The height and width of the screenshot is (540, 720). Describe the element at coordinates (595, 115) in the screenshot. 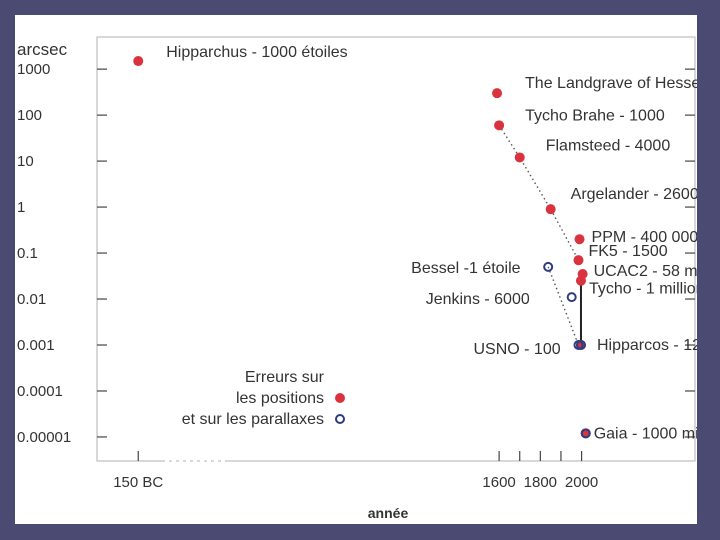

I see `point-label: Tycho Brahe - 1000` at that location.